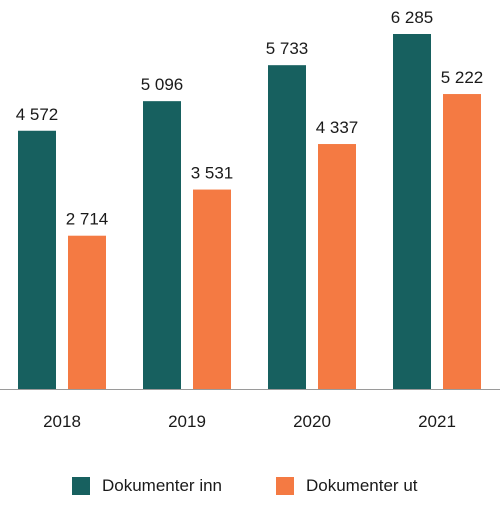 The image size is (500, 505). Describe the element at coordinates (462, 241) in the screenshot. I see `bar-ut-2021` at that location.